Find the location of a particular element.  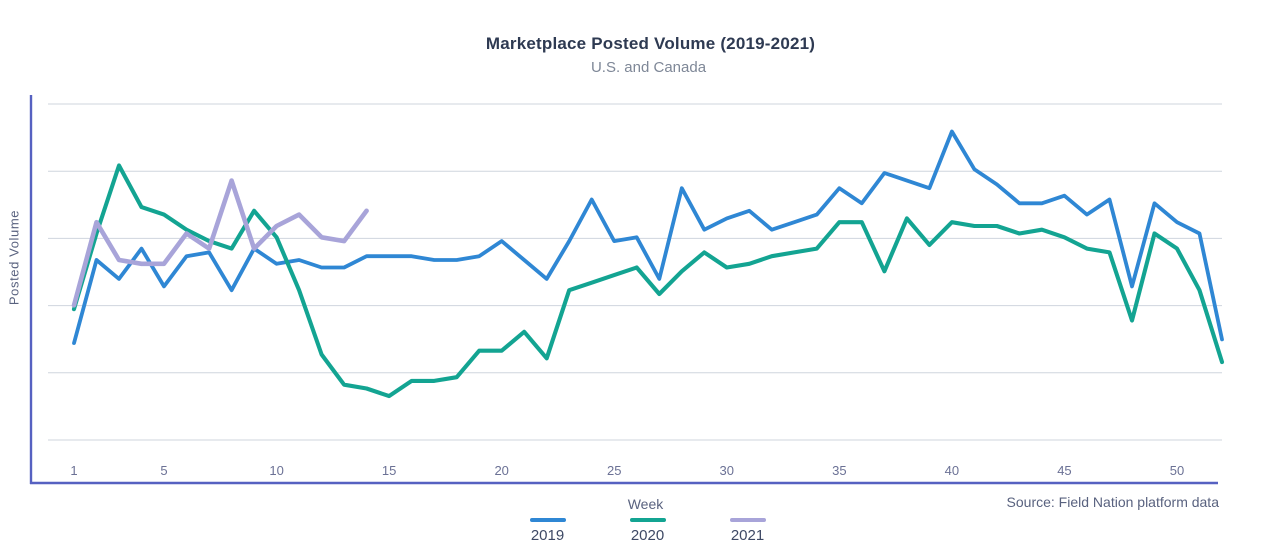

x-tick-label: 35 is located at coordinates (839, 470).